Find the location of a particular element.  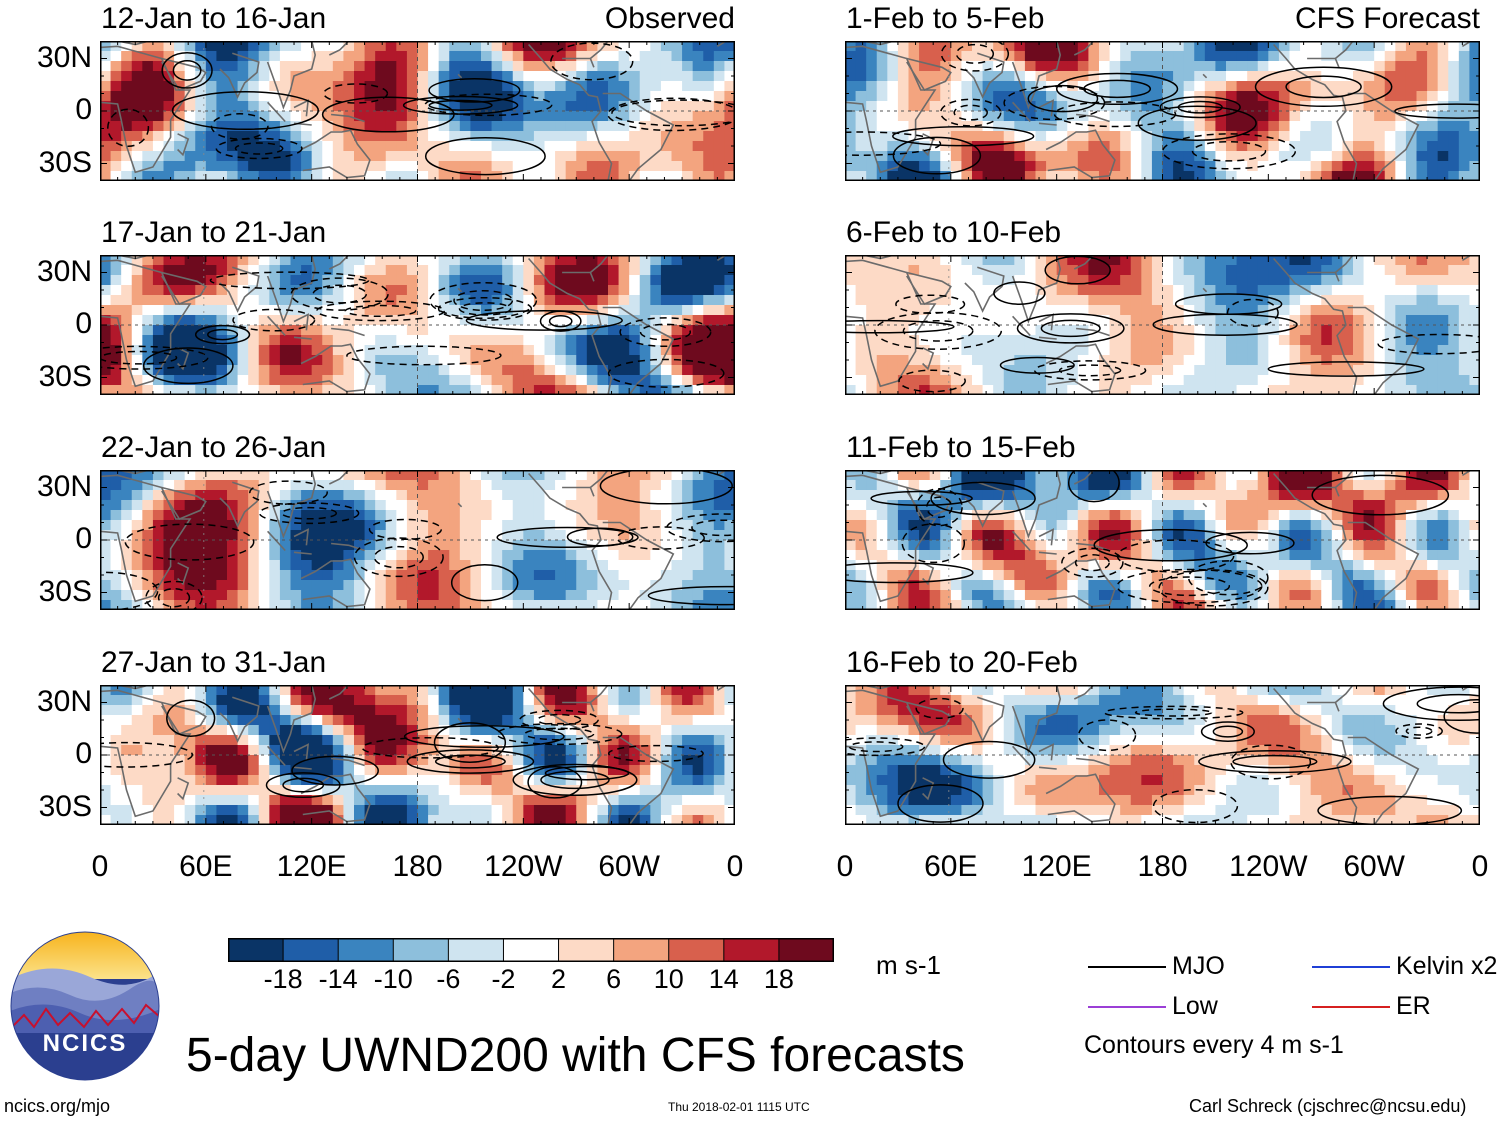

legend-label: Low is located at coordinates (1195, 1006).